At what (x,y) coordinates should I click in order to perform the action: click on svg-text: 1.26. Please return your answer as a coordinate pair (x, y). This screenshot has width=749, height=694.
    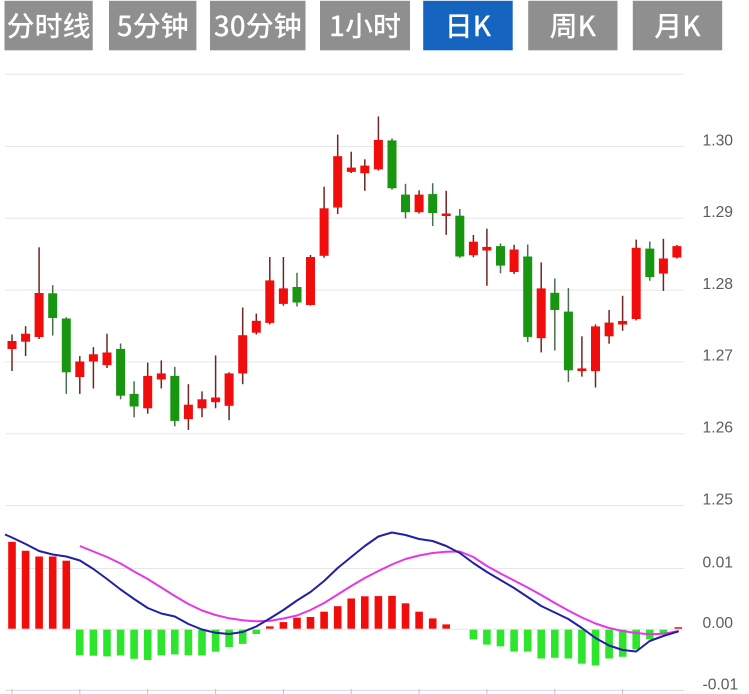
    Looking at the image, I should click on (718, 428).